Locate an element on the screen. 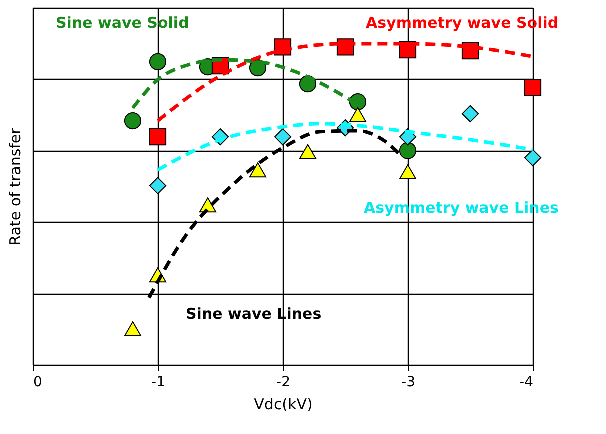 The image size is (606, 434). x-tick-label: 0 is located at coordinates (38, 382).